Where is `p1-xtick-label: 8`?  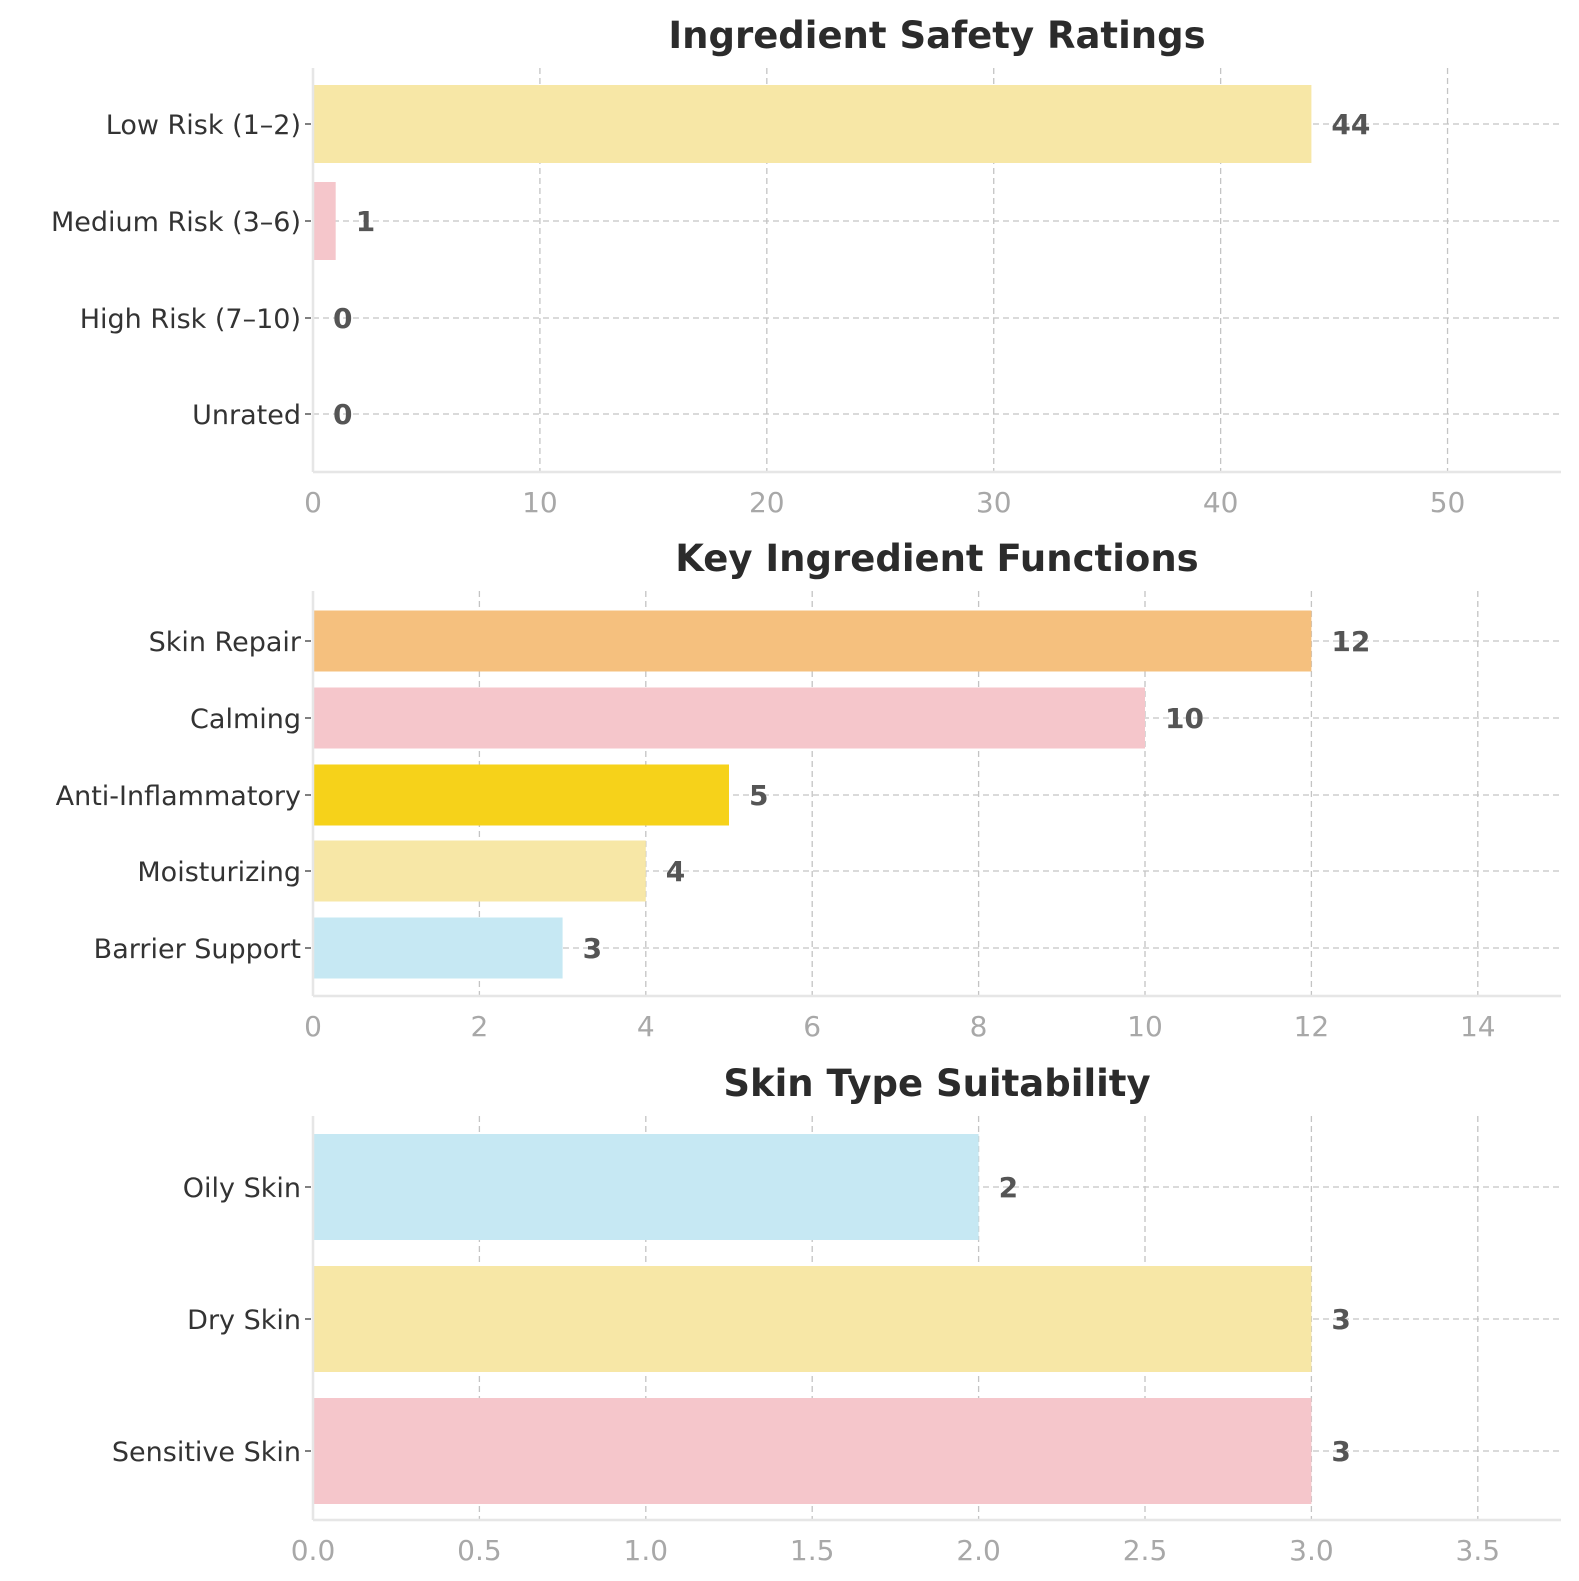 p1-xtick-label: 8 is located at coordinates (979, 1026).